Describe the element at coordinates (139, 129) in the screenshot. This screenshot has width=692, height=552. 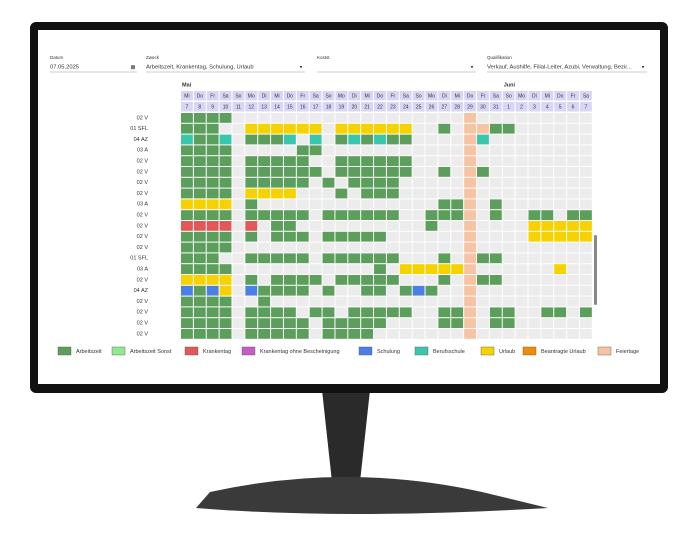
I see `row-label: 01 SFL` at that location.